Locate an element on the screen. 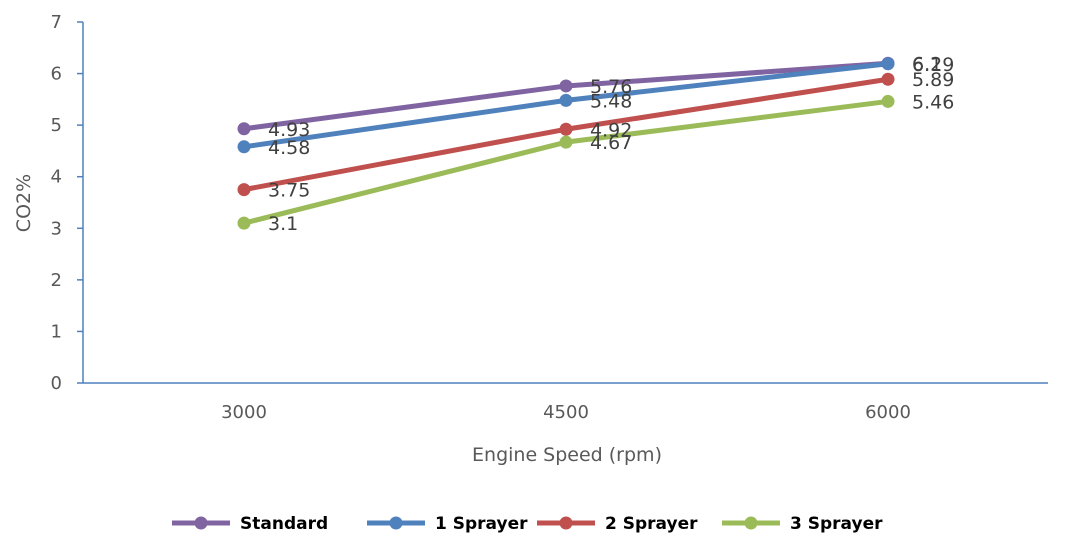  data-label: 5.48 is located at coordinates (611, 101).